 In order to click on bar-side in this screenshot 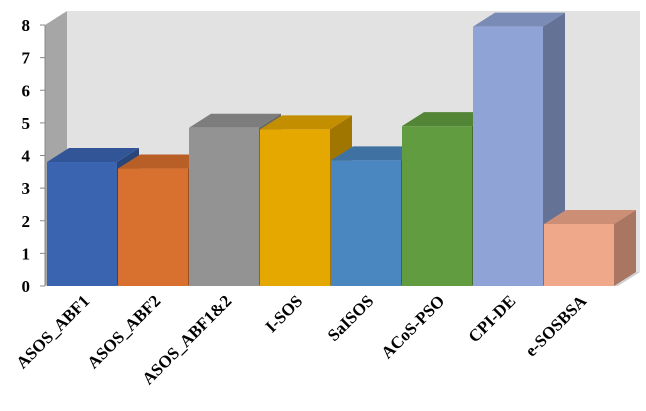, I will do `click(625, 248)`.